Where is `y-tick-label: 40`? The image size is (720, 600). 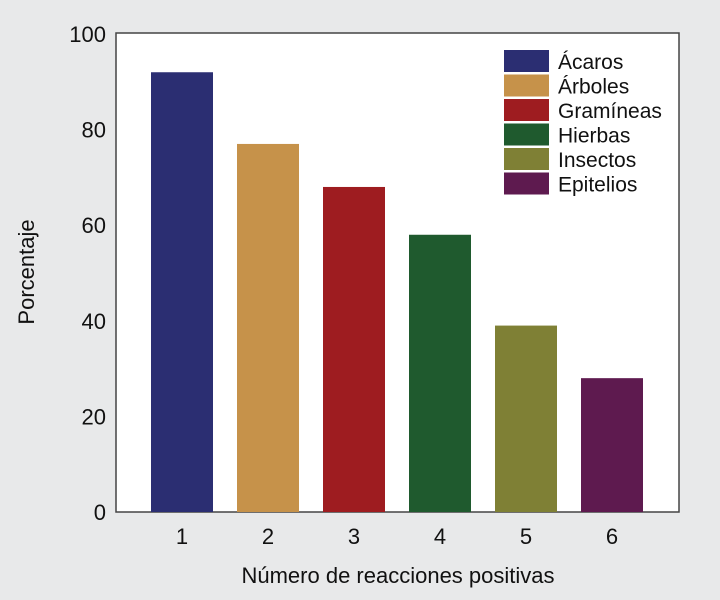
y-tick-label: 40 is located at coordinates (94, 321).